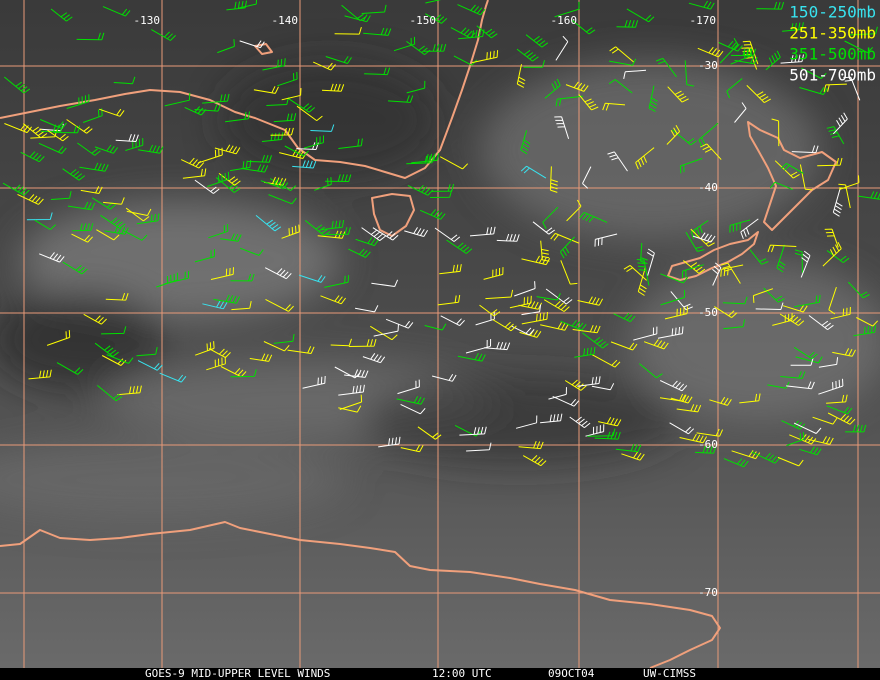 The height and width of the screenshot is (680, 880). What do you see at coordinates (237, 673) in the screenshot?
I see `footer-title: GOES-9 MID-UPPER LEVEL WINDS` at bounding box center [237, 673].